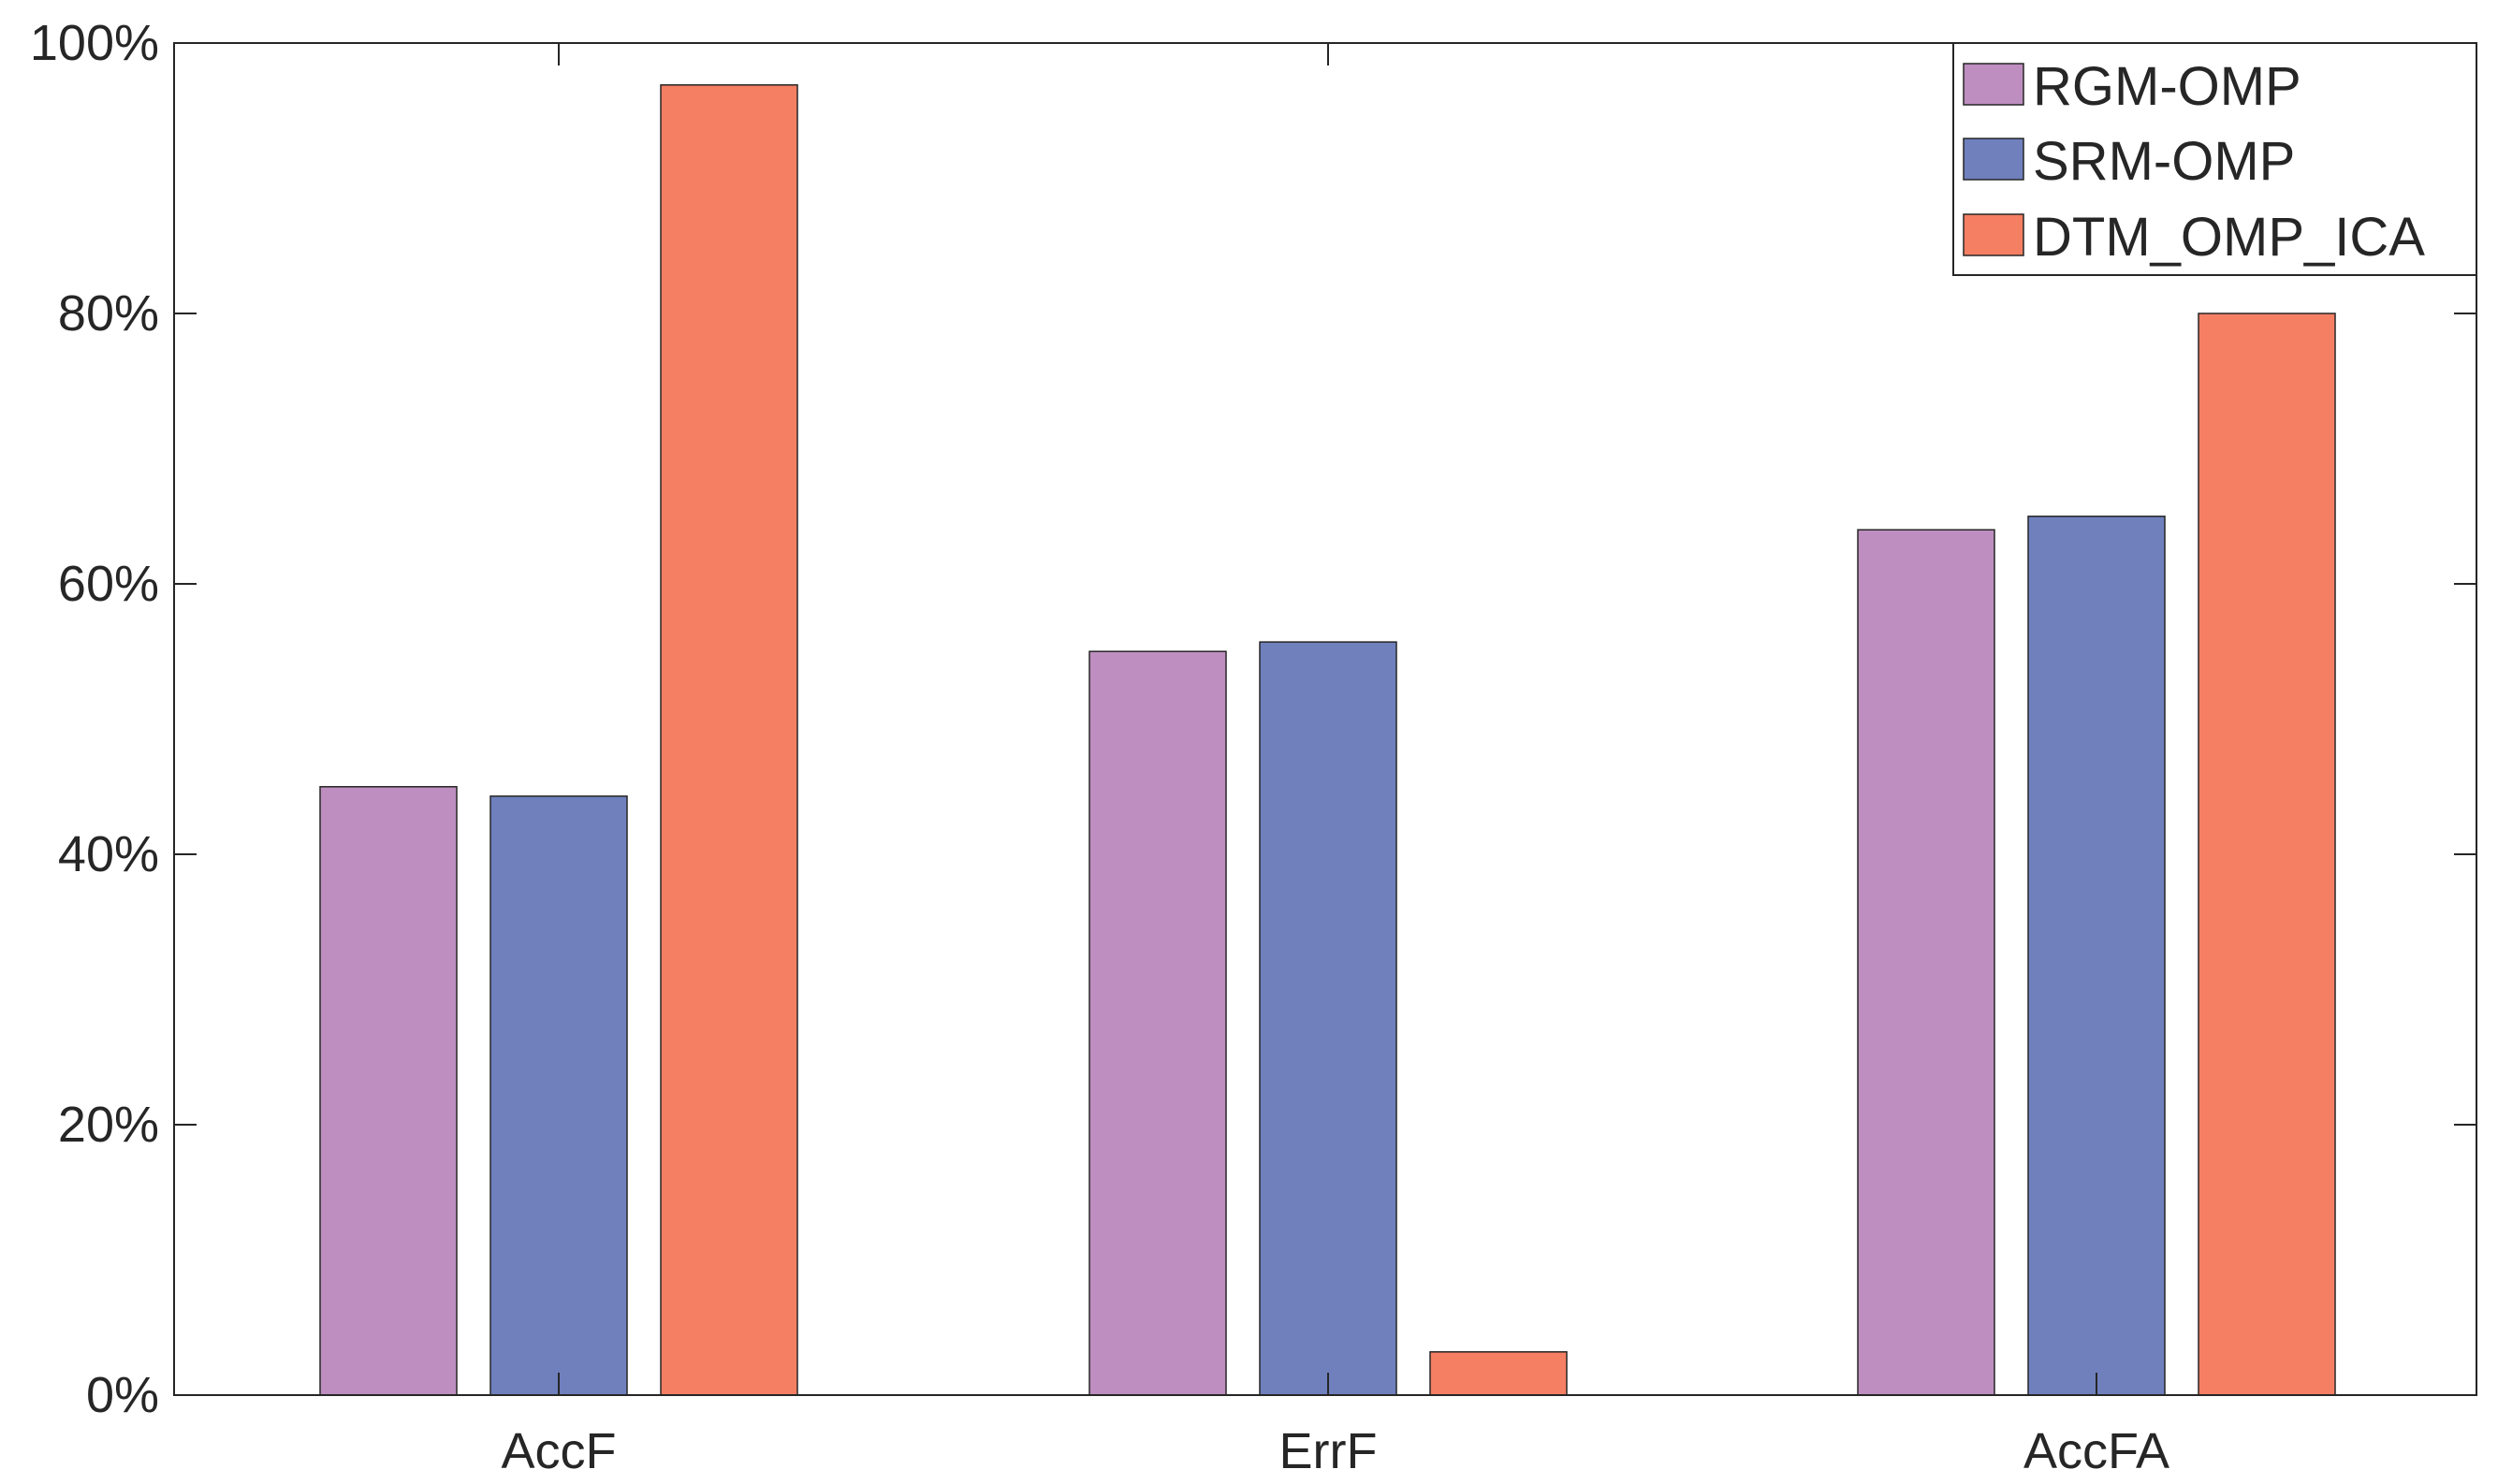 The image size is (2498, 1484). Describe the element at coordinates (1328, 1018) in the screenshot. I see `bar-srm-omp-errf` at that location.